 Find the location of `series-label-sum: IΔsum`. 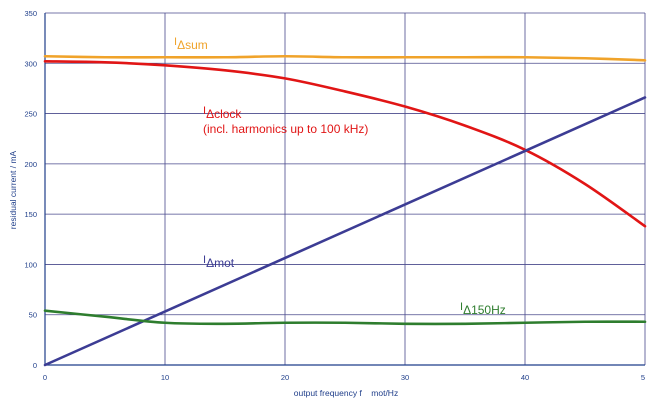

series-label-sum: IΔsum is located at coordinates (191, 44).